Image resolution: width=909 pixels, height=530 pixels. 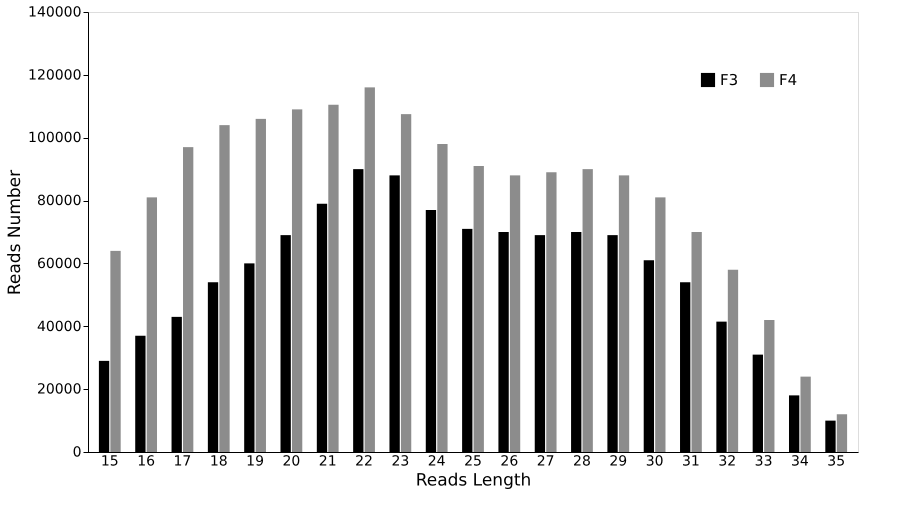 I want to click on y-tick-label: 100000, so click(x=55, y=138).